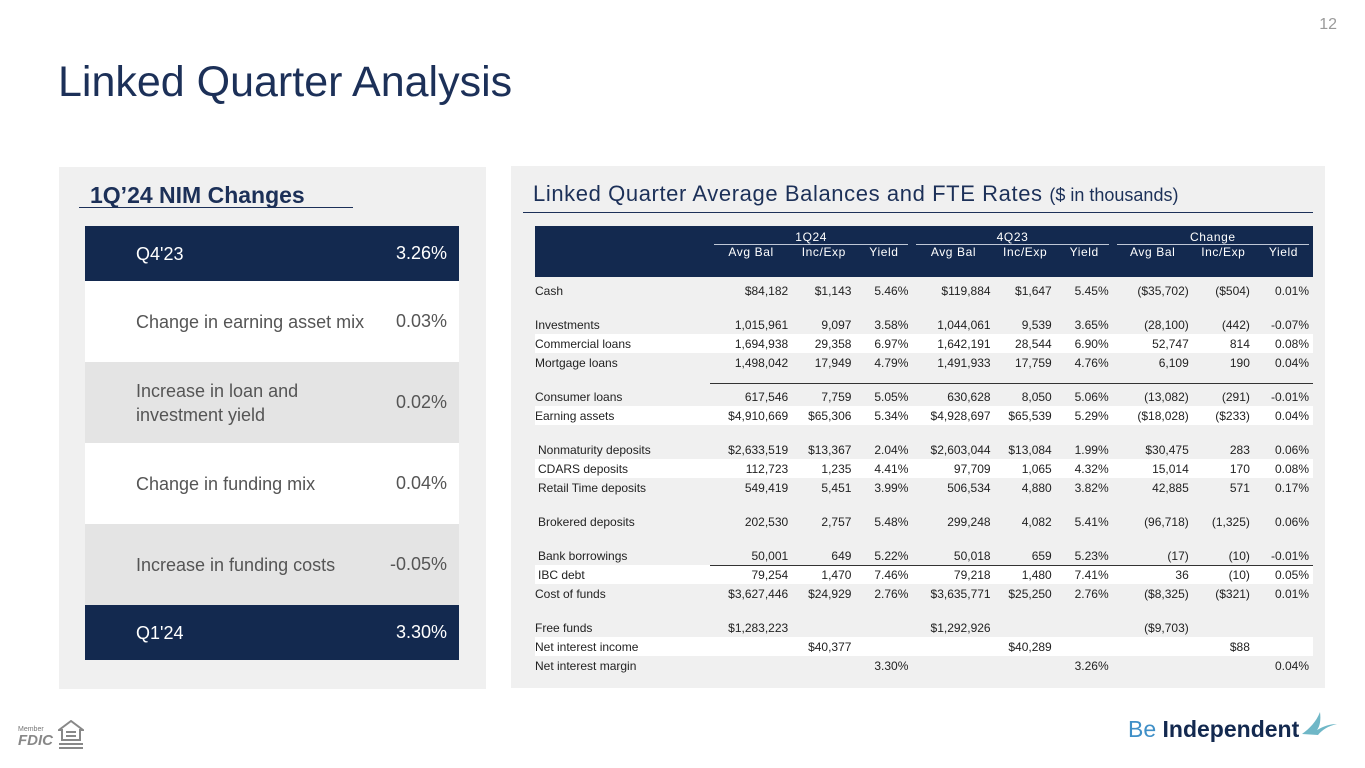  What do you see at coordinates (1152, 574) in the screenshot?
I see `table-cell: 36` at bounding box center [1152, 574].